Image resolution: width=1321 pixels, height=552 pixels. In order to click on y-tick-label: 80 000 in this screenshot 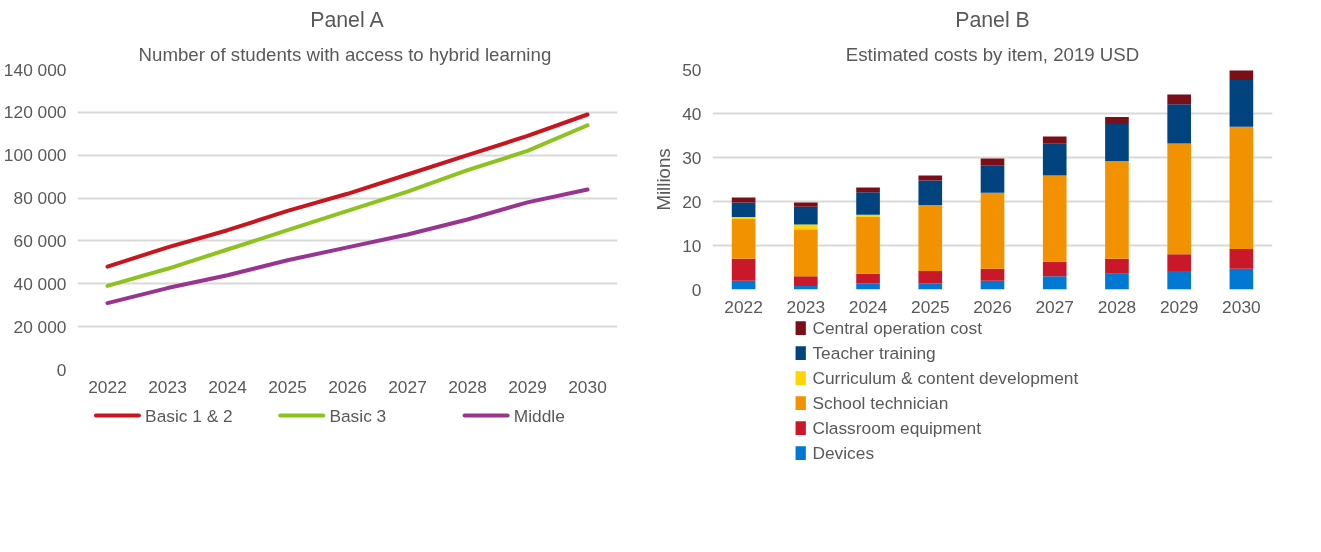, I will do `click(40, 198)`.